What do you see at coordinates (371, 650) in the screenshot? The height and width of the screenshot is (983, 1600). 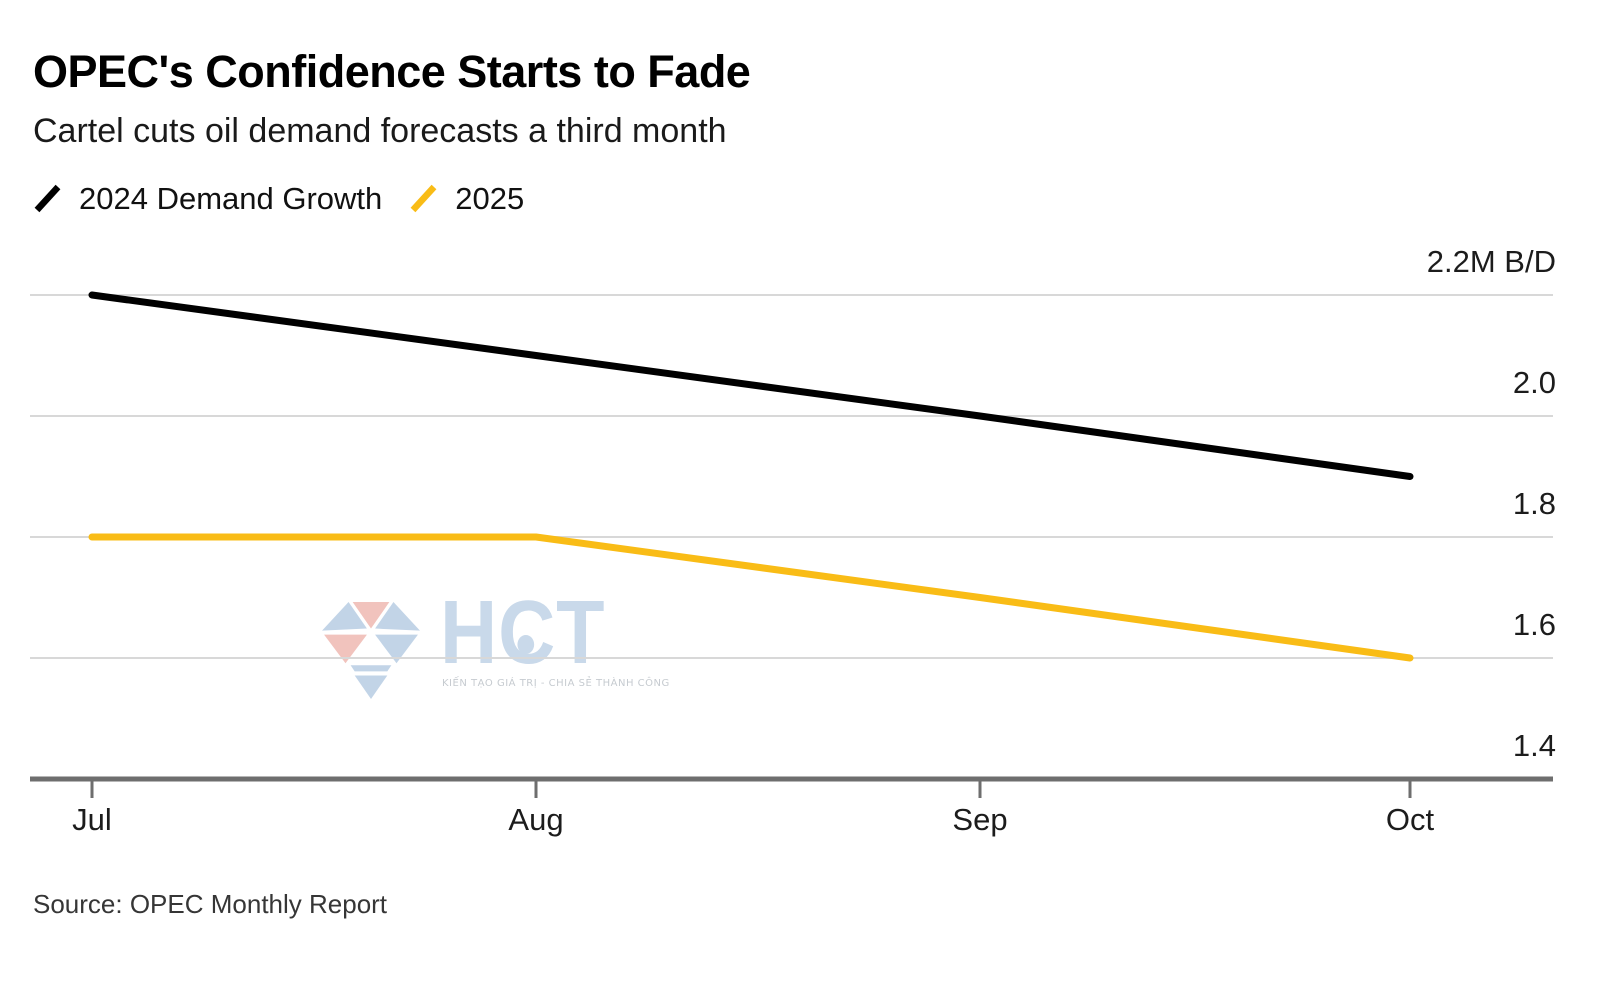 I see `diamond-icon` at bounding box center [371, 650].